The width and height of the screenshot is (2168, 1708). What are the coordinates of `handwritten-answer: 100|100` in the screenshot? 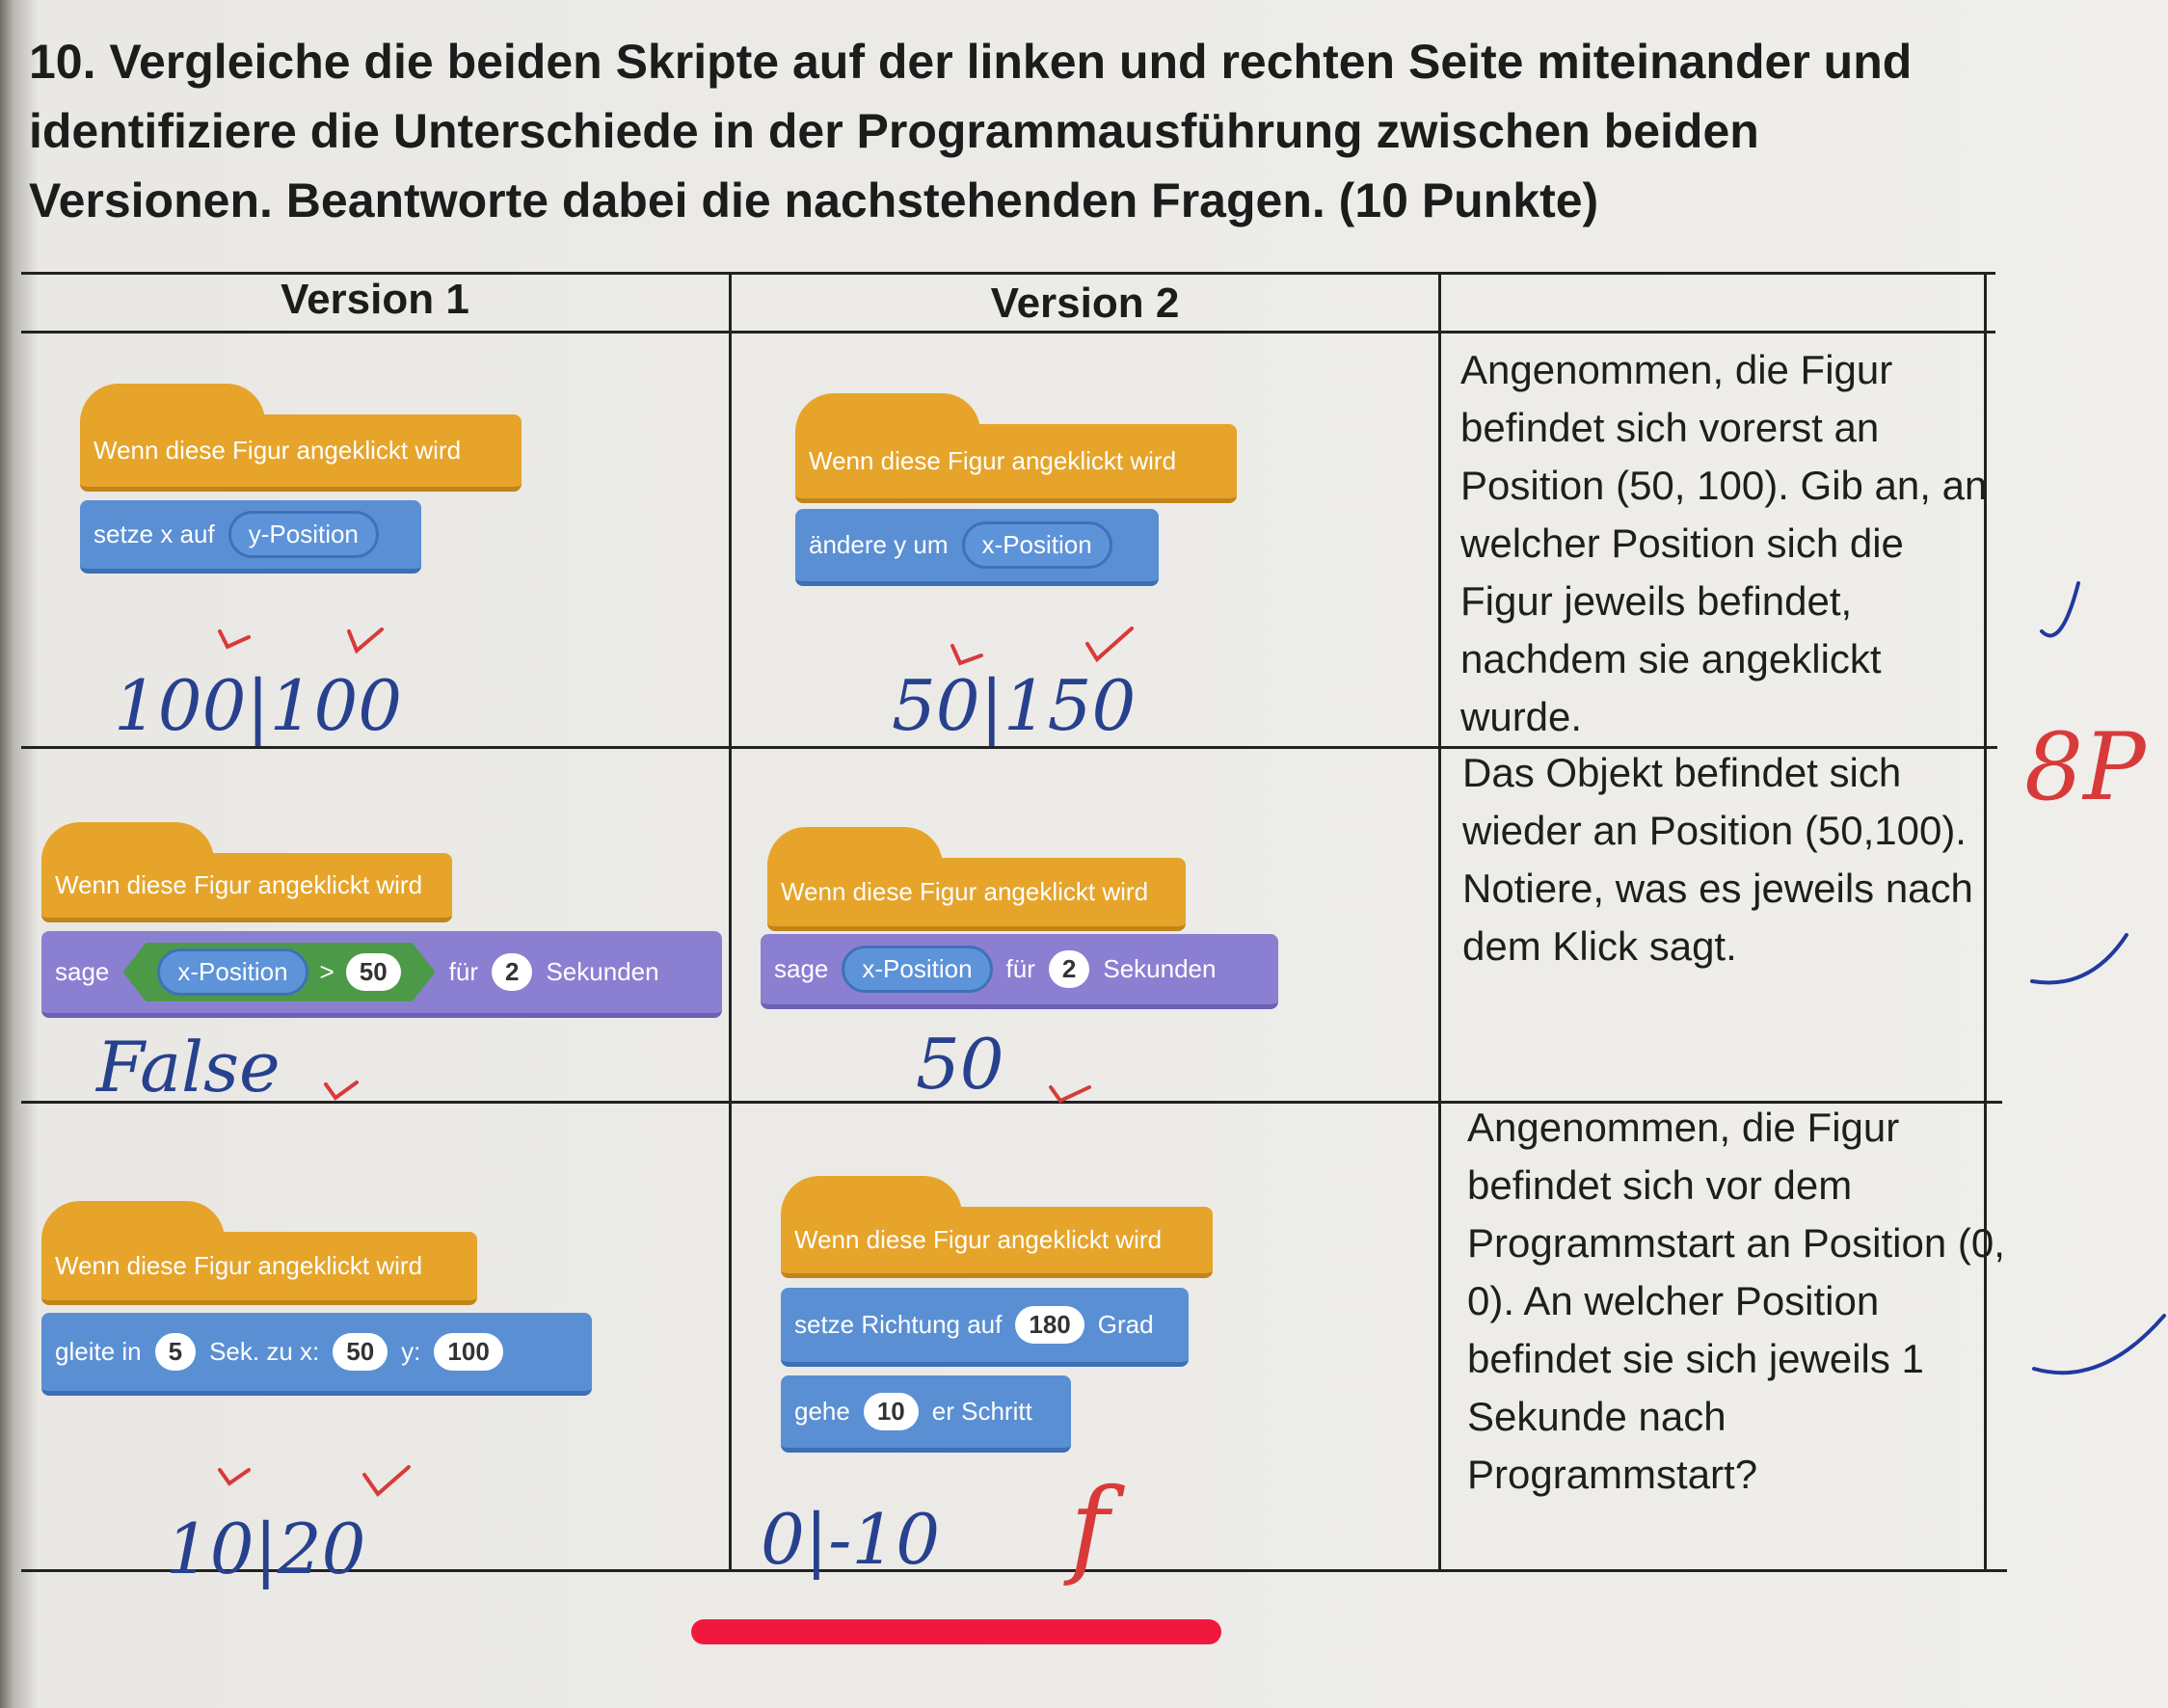 It's located at (258, 705).